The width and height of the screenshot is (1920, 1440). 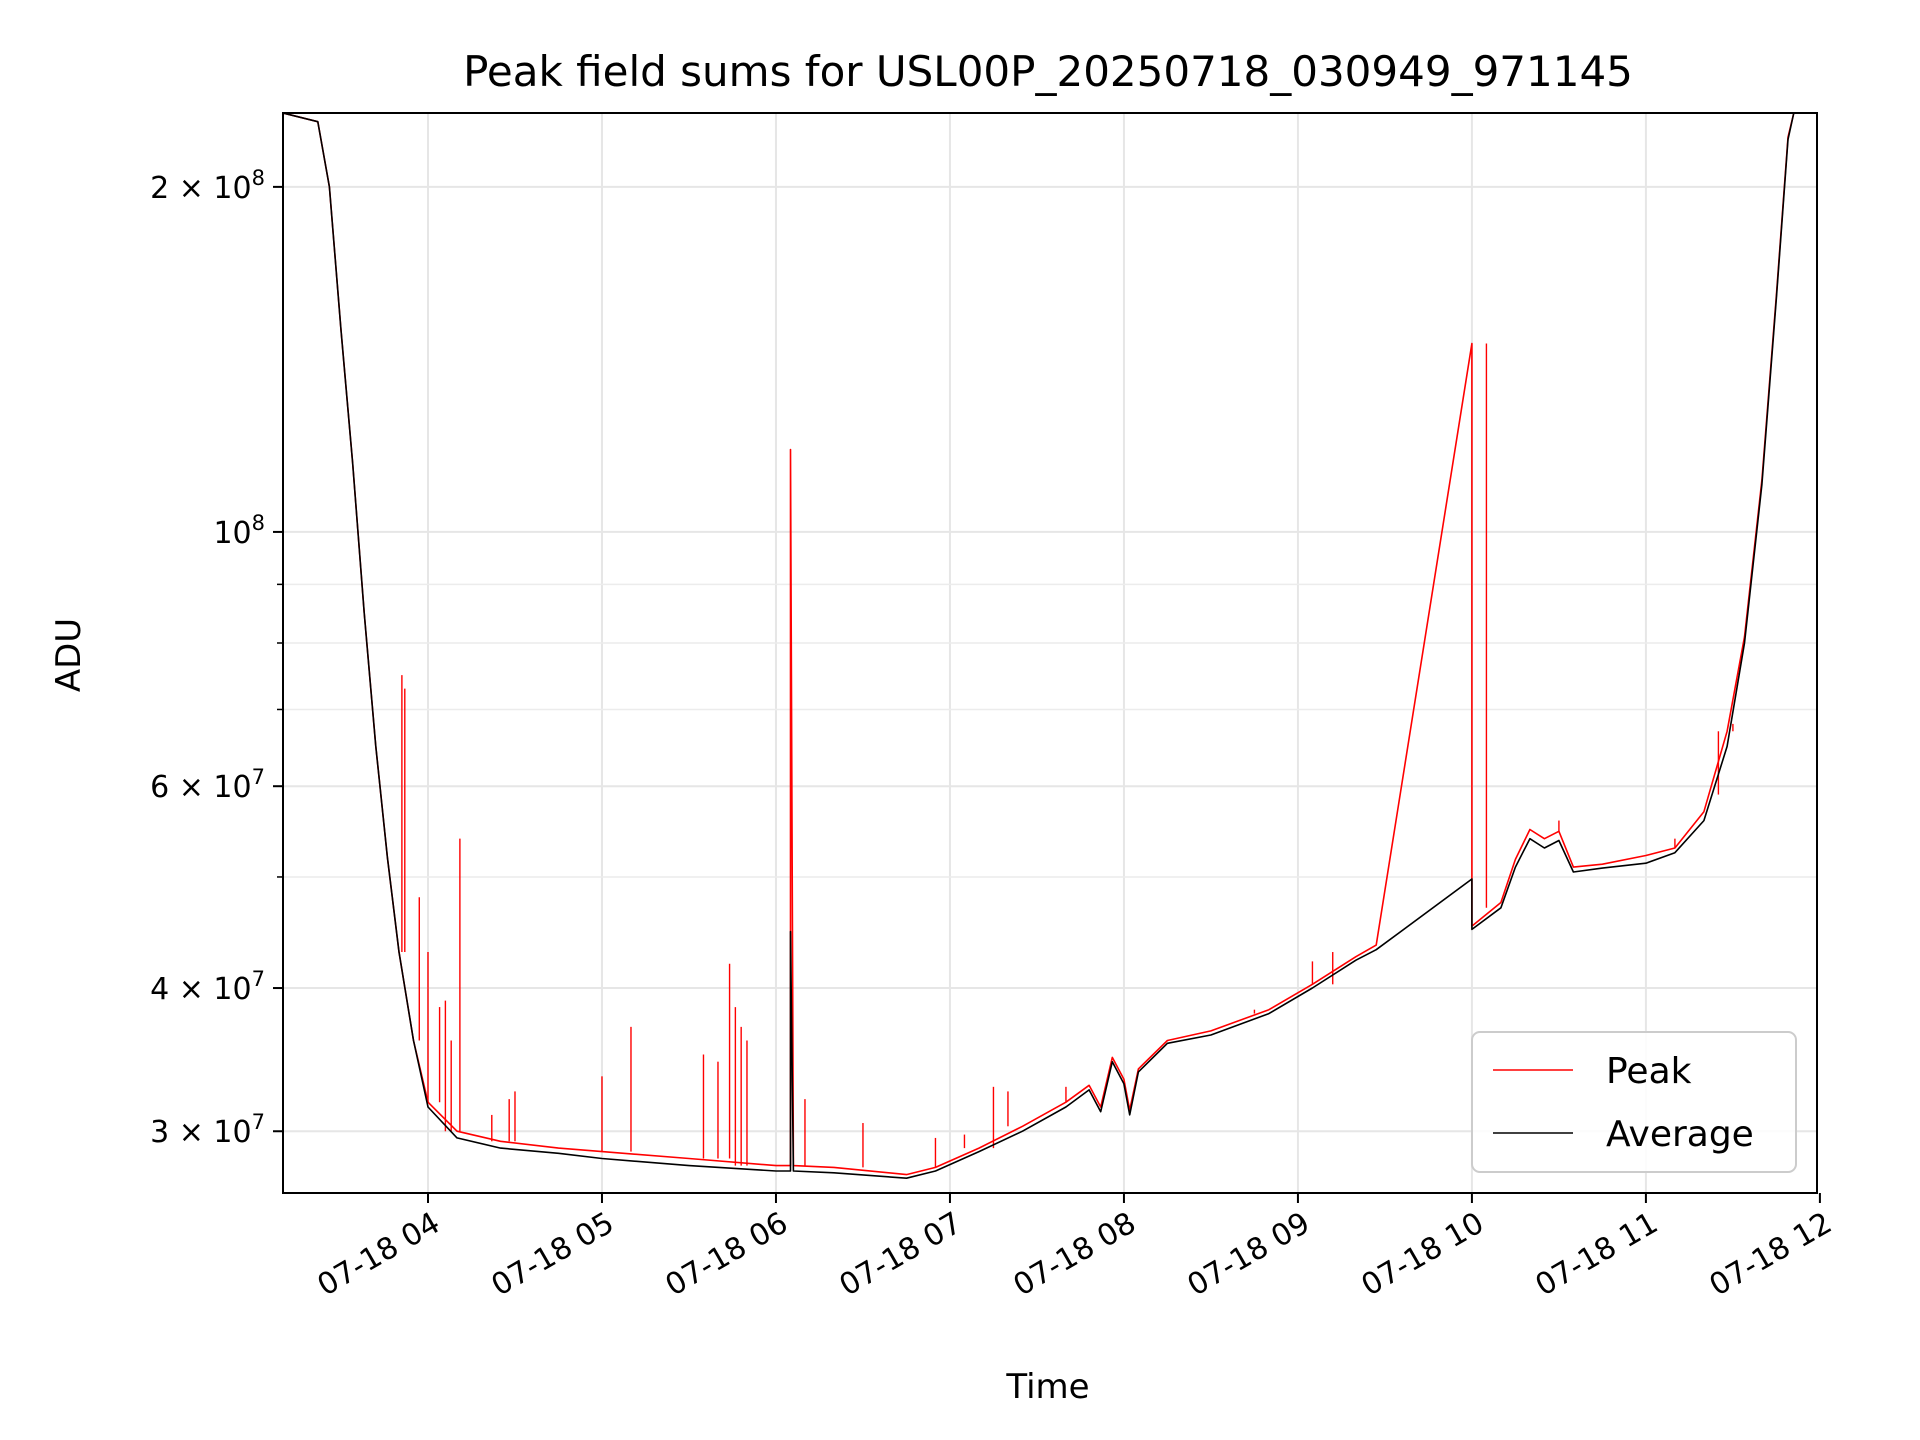 I want to click on y-tick-label: 3 × 107, so click(x=207, y=1130).